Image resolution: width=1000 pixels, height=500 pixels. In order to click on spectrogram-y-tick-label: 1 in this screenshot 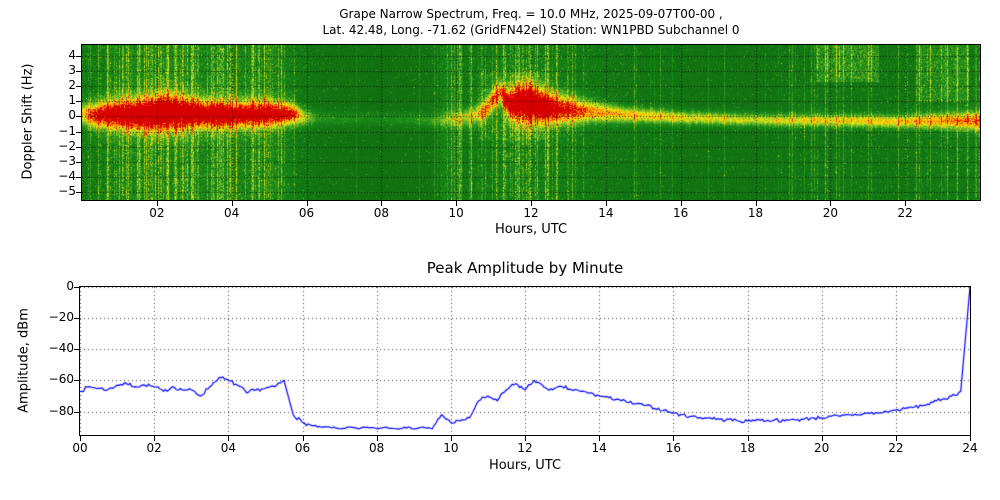, I will do `click(72, 100)`.